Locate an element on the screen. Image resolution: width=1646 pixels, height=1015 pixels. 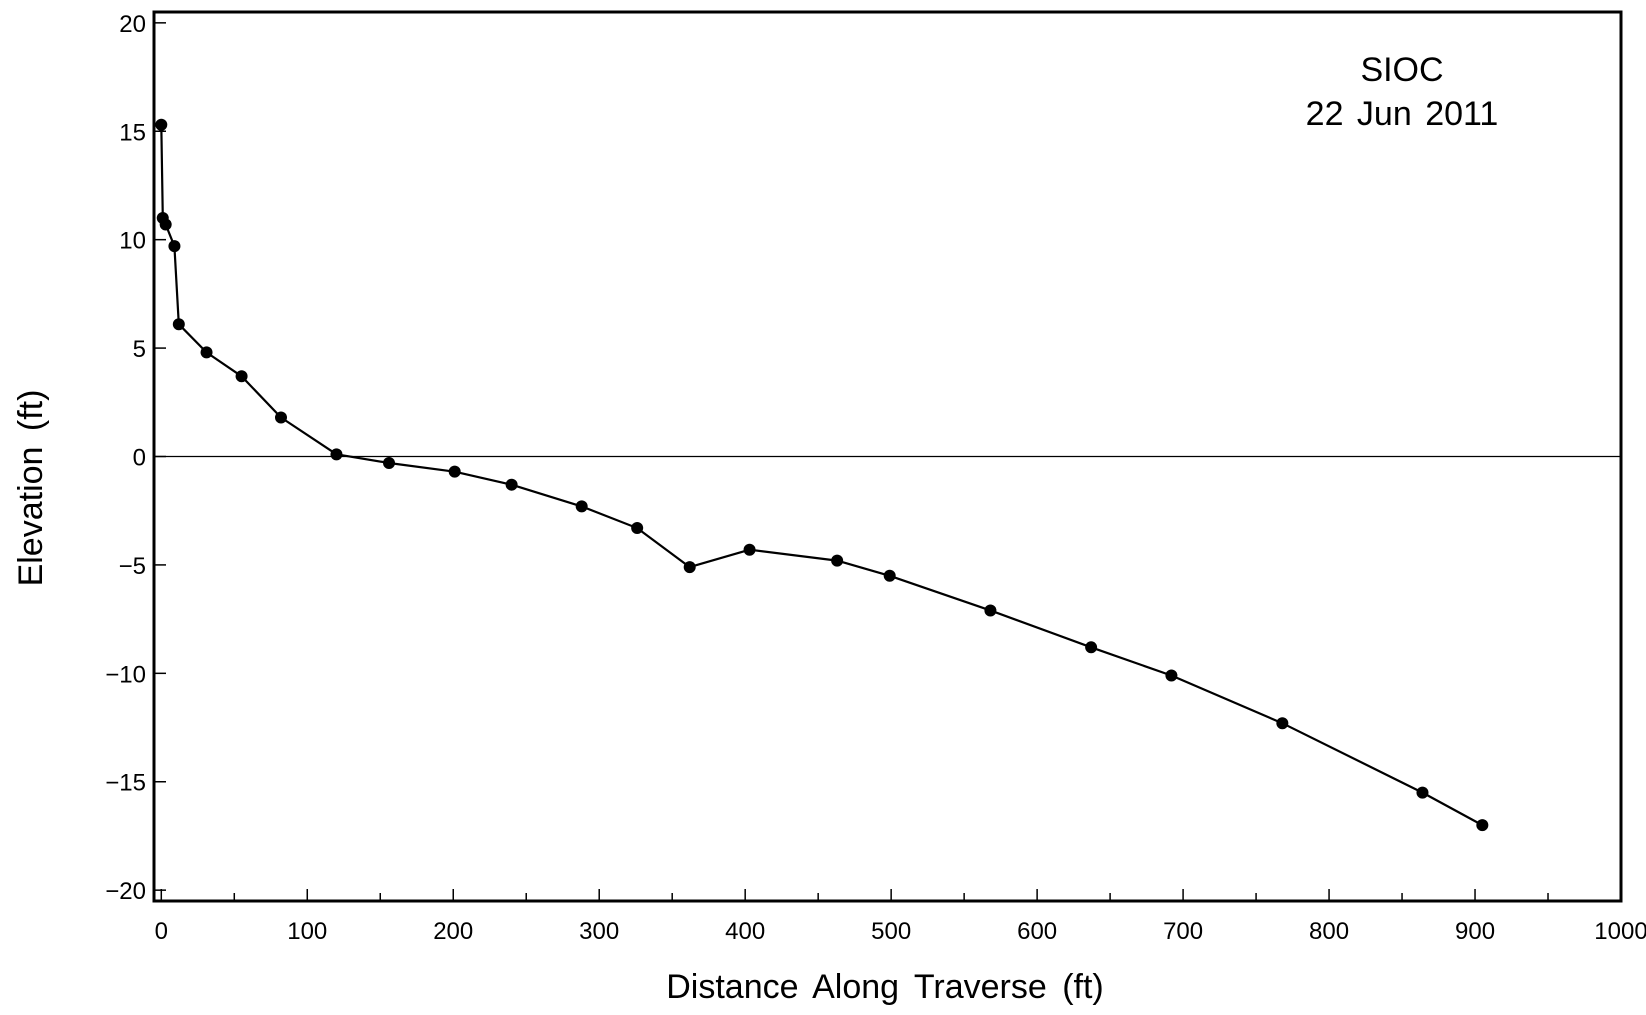
x-tick-label: 600 is located at coordinates (1037, 931).